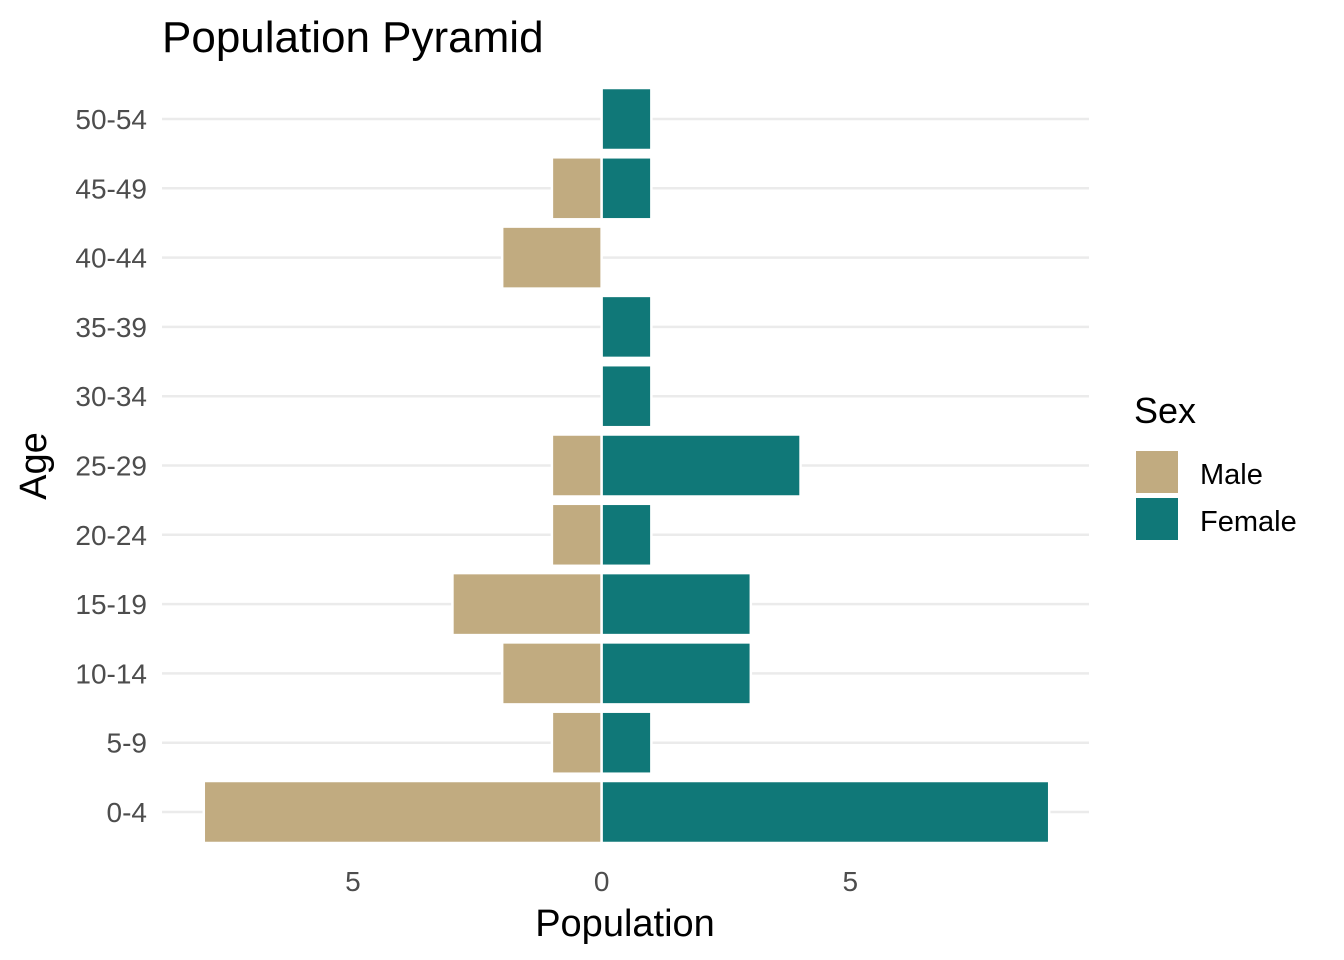  What do you see at coordinates (111, 604) in the screenshot?
I see `y-tick-label: 15-19` at bounding box center [111, 604].